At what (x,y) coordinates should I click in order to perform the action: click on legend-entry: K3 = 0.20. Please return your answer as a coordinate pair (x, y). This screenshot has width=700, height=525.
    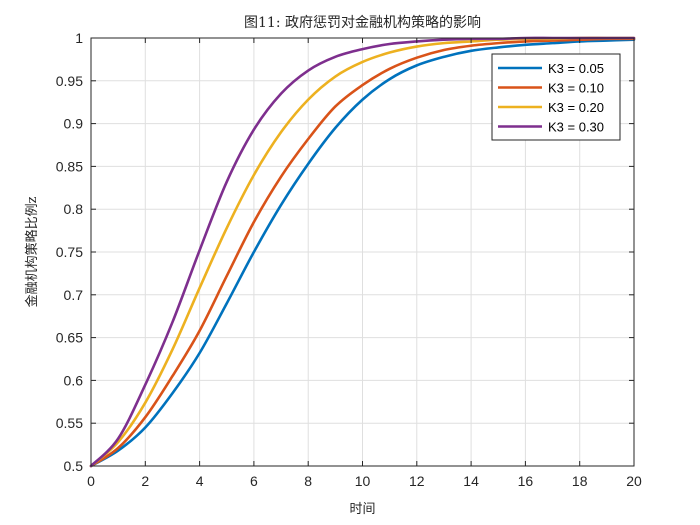
    Looking at the image, I should click on (576, 107).